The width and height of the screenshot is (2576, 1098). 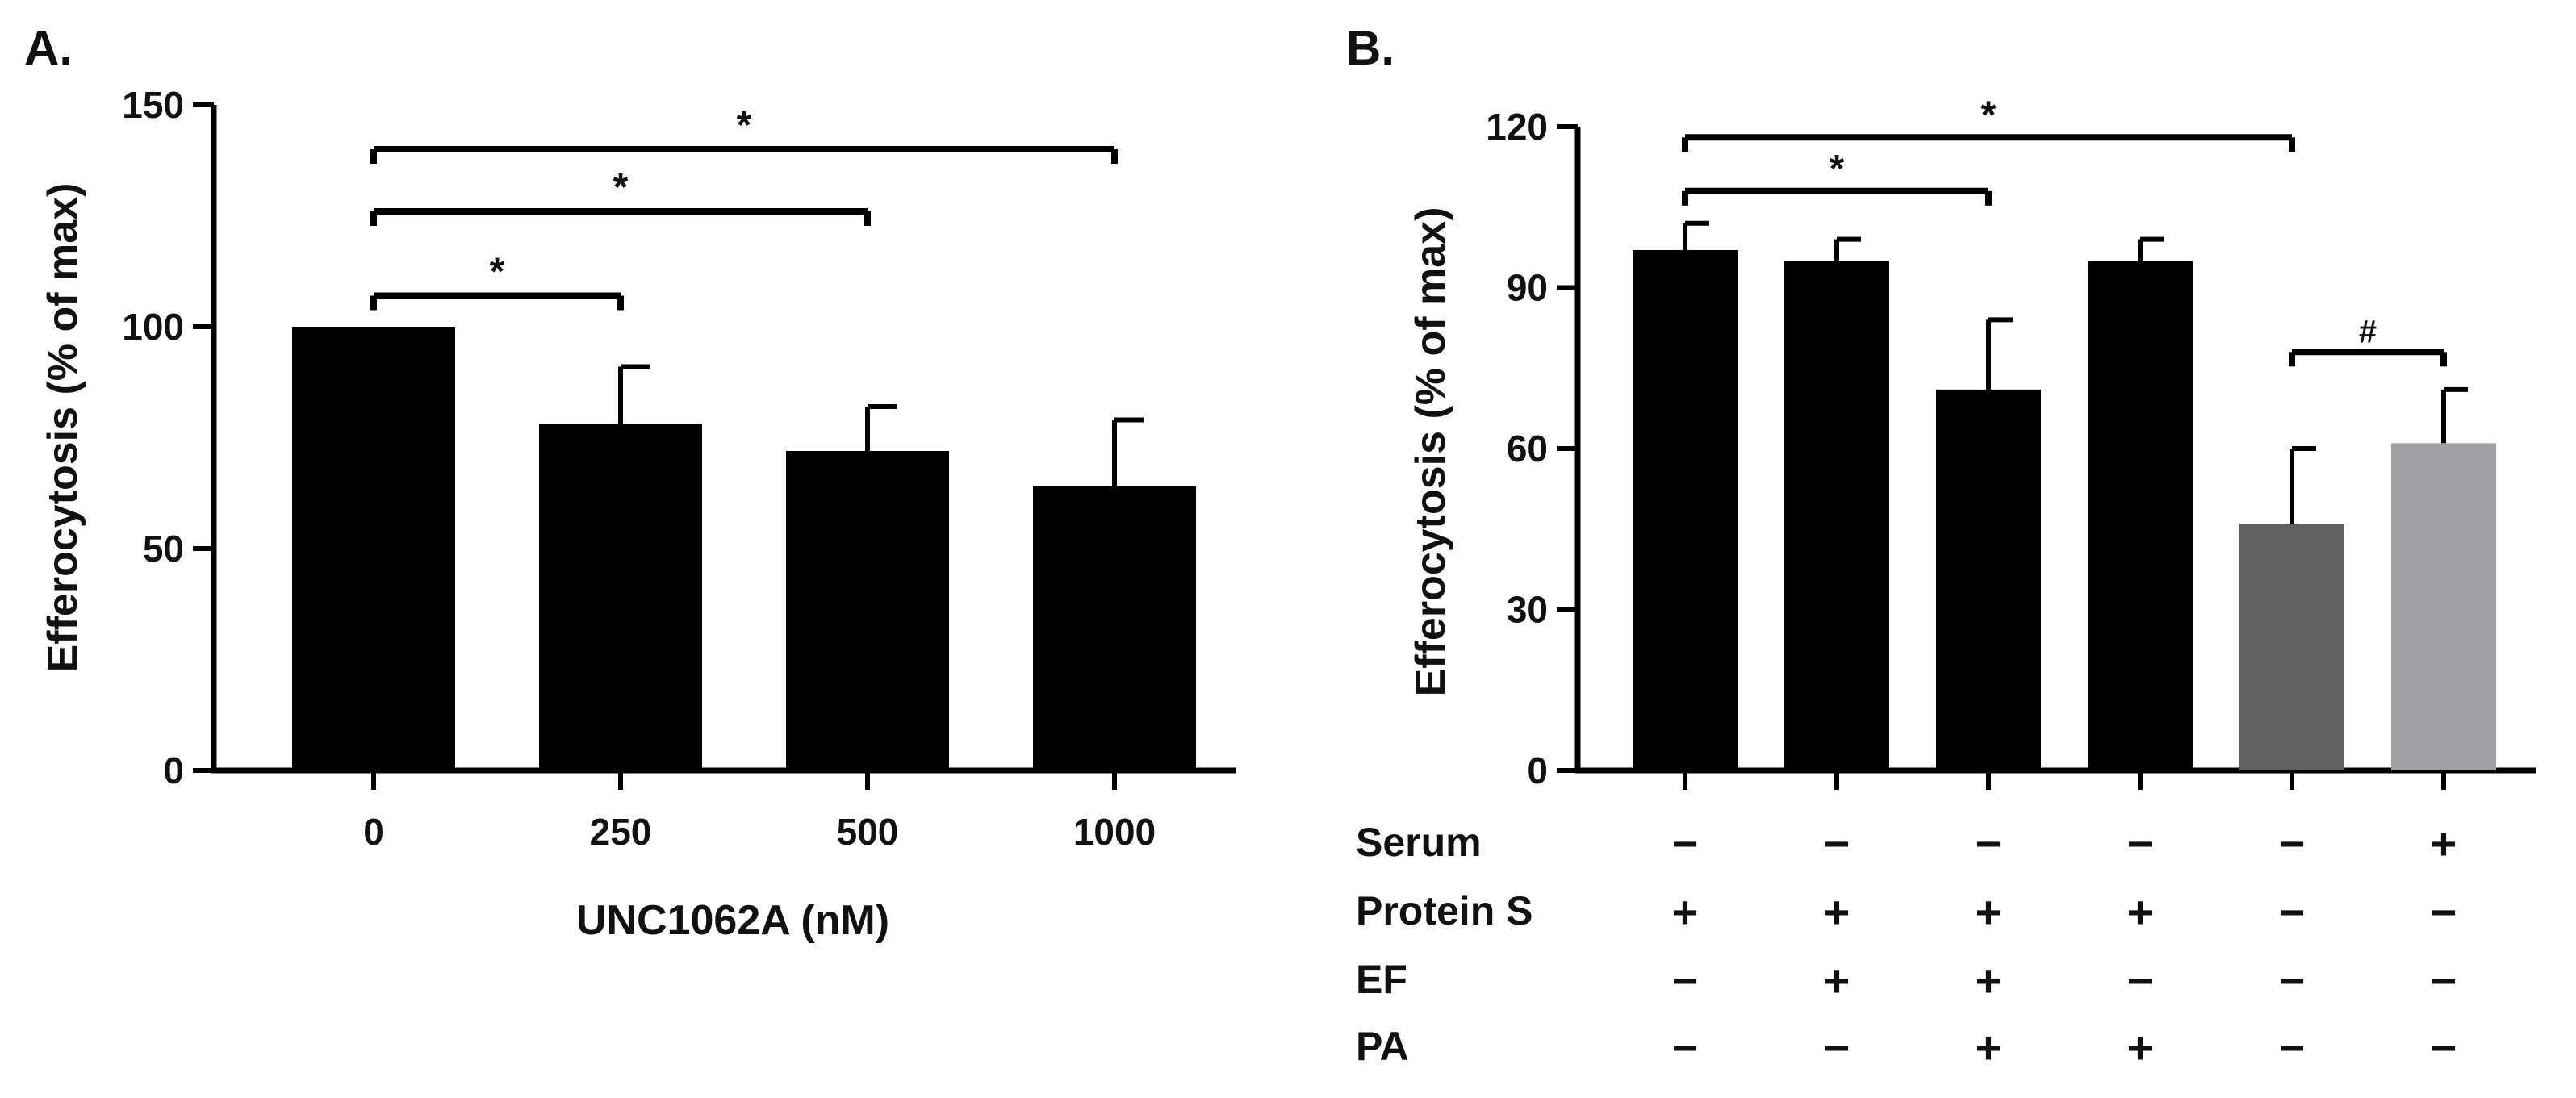 I want to click on y-tick-label: 120, so click(x=1517, y=127).